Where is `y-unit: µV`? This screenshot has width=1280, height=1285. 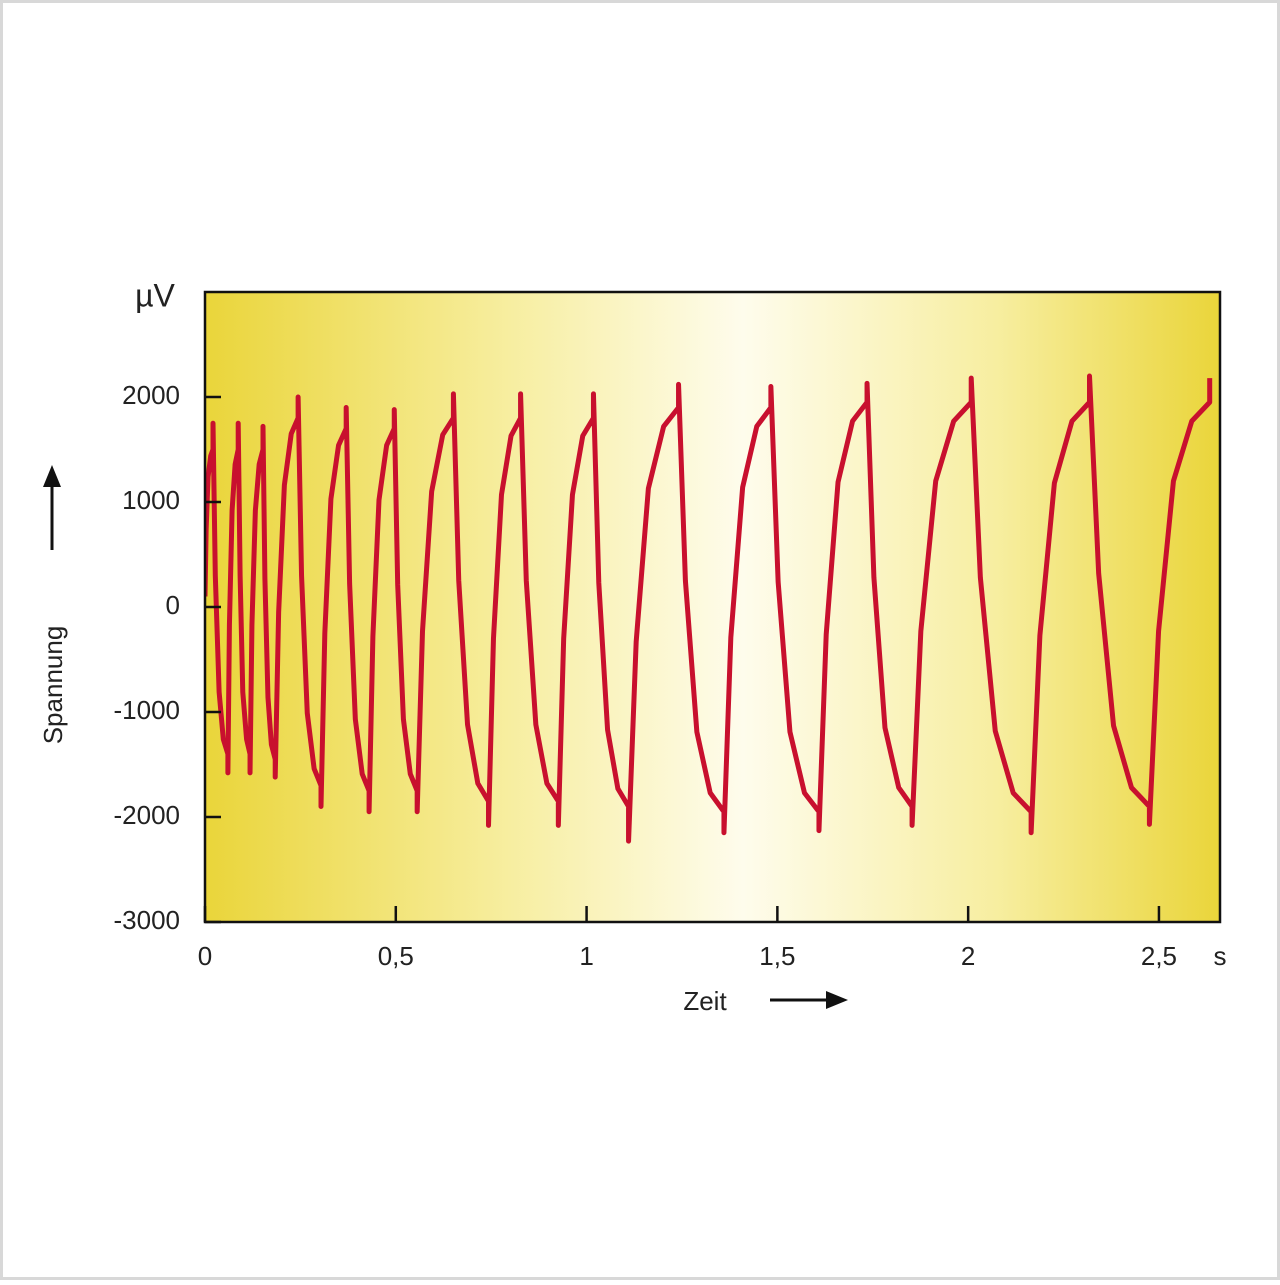 y-unit: µV is located at coordinates (155, 295).